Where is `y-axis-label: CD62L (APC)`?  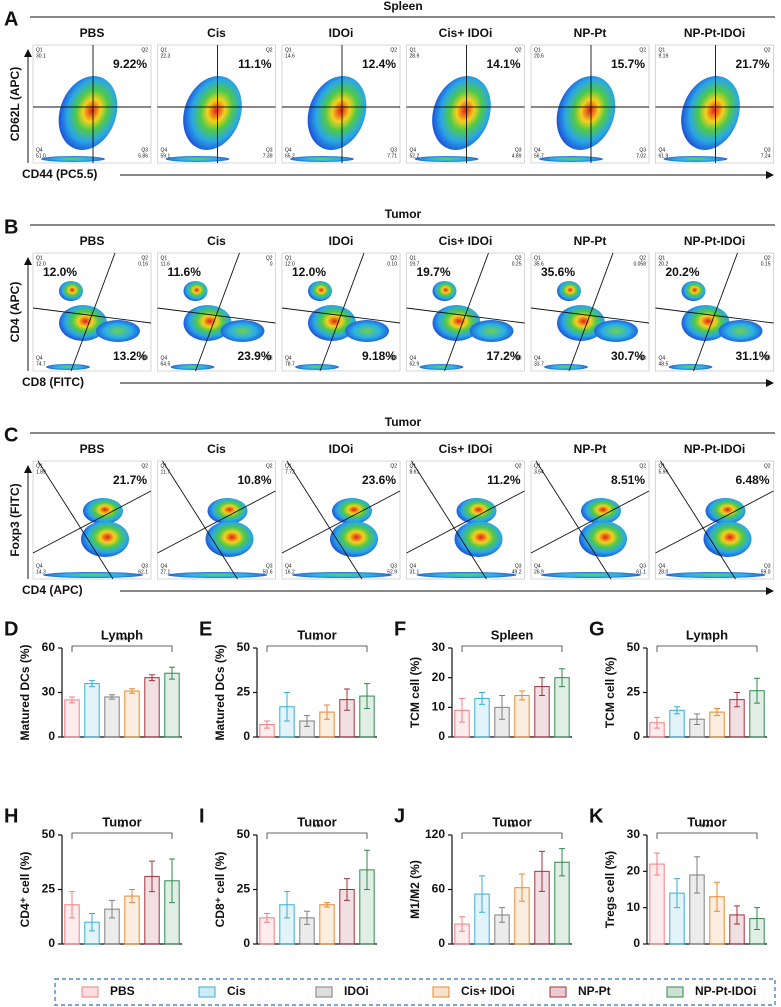 y-axis-label: CD62L (APC) is located at coordinates (15, 104).